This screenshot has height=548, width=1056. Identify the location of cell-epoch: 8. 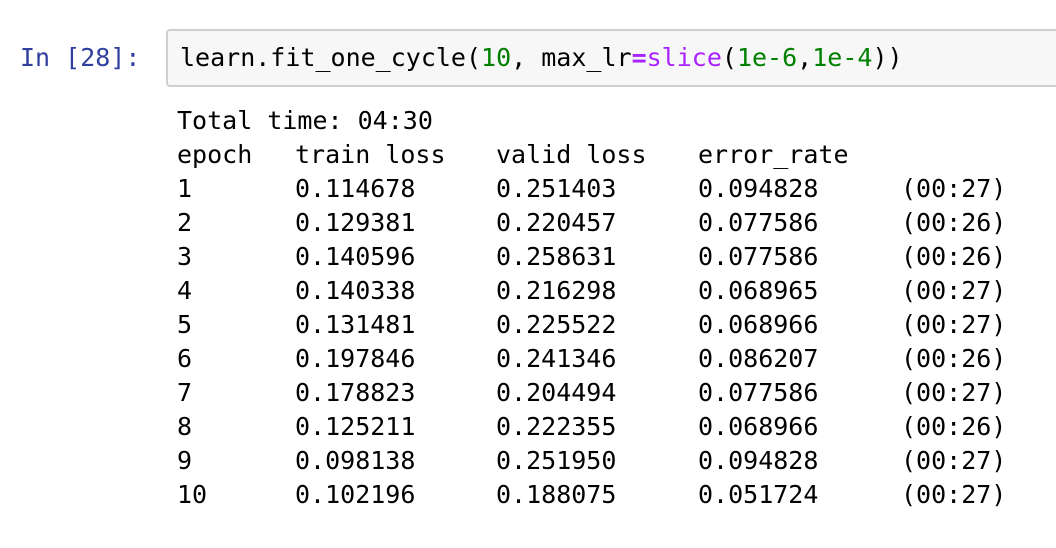
(185, 426).